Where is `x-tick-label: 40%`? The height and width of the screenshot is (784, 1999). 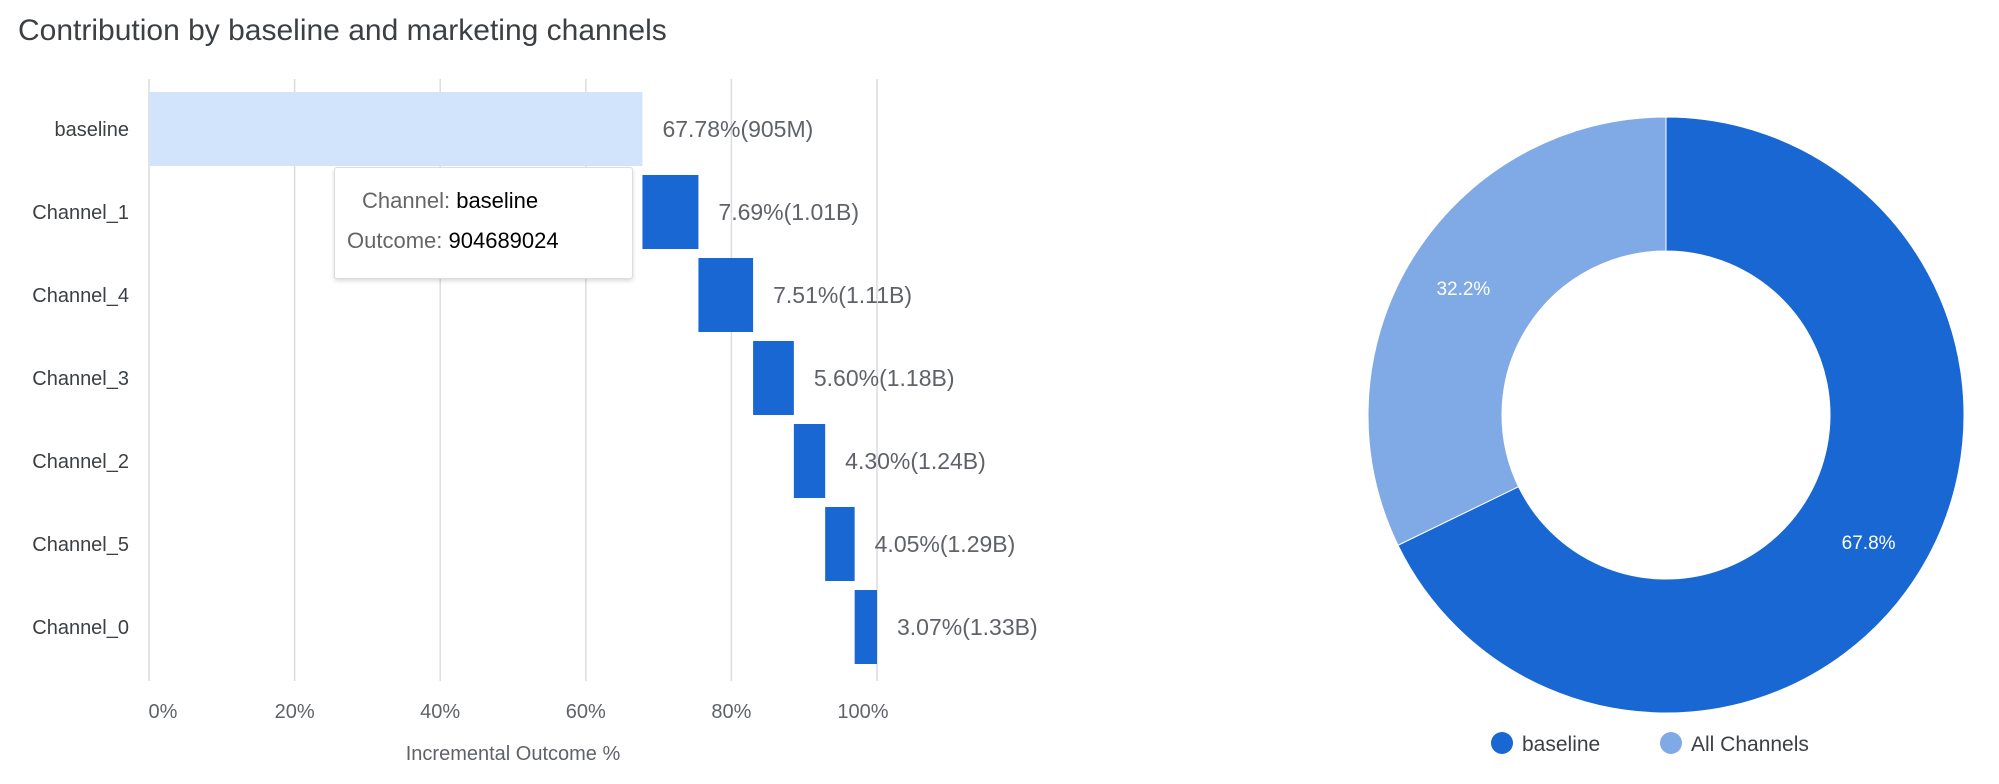 x-tick-label: 40% is located at coordinates (440, 712).